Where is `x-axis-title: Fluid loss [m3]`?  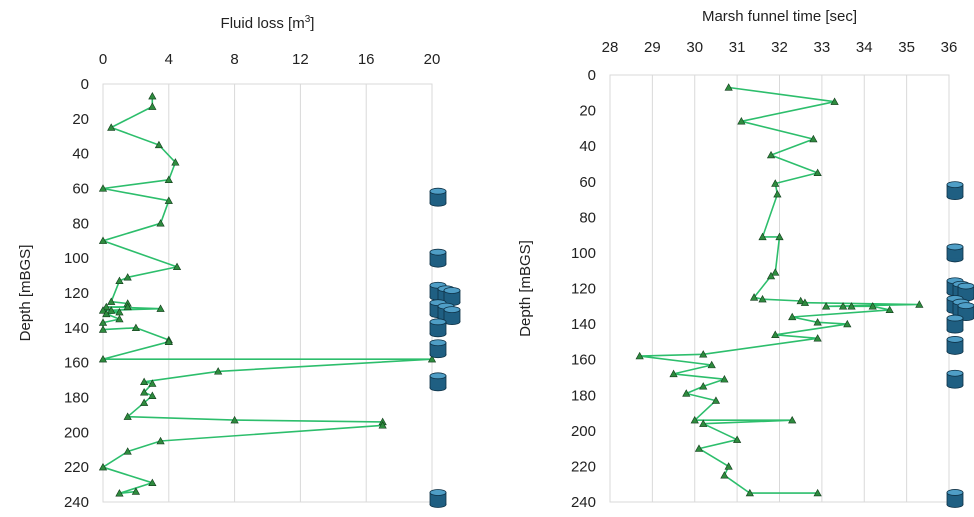 x-axis-title: Fluid loss [m3] is located at coordinates (268, 23).